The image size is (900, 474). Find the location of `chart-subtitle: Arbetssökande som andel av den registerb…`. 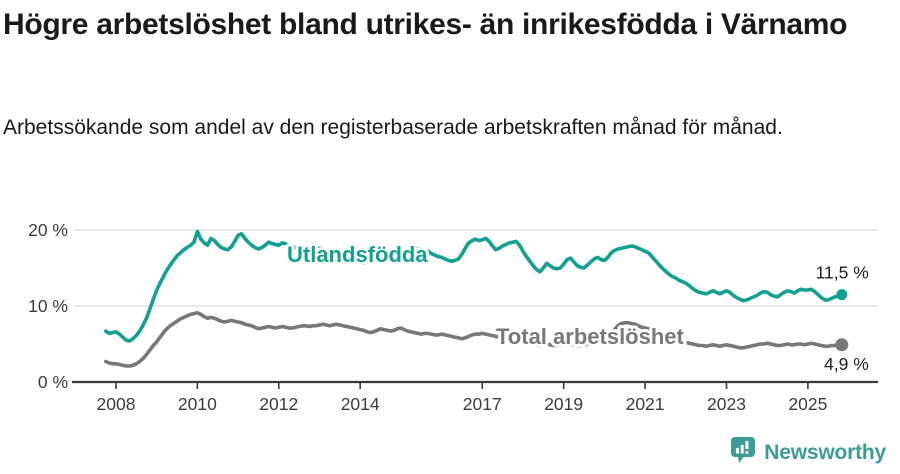

chart-subtitle: Arbetssökande som andel av den registerb… is located at coordinates (393, 127).